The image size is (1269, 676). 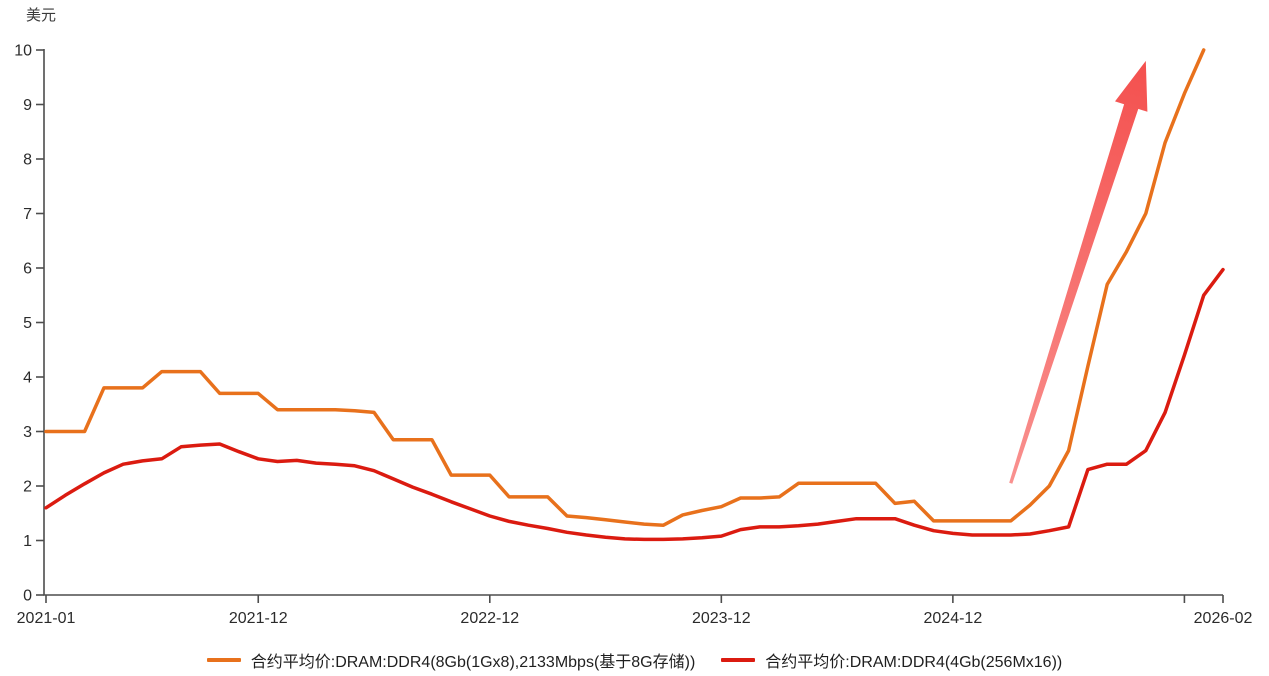 What do you see at coordinates (27, 160) in the screenshot?
I see `y-tick-label: 8` at bounding box center [27, 160].